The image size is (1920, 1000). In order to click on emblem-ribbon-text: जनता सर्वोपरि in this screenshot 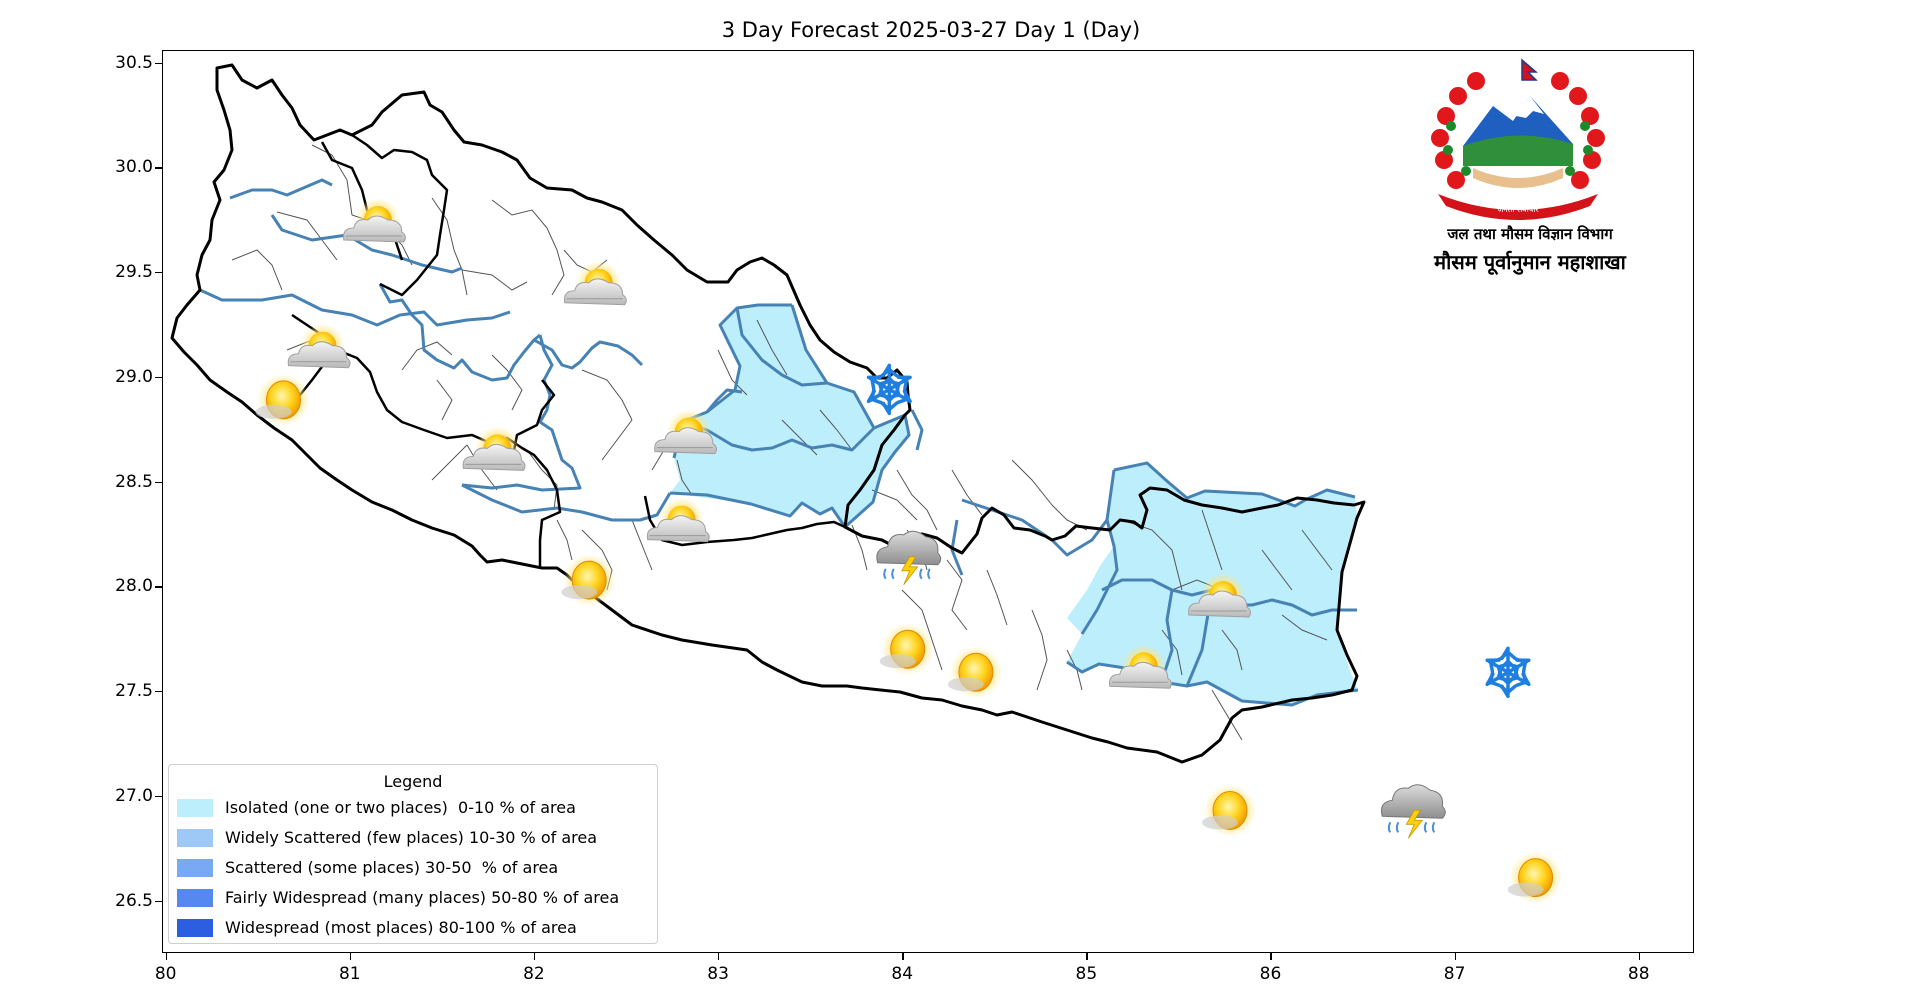, I will do `click(1518, 209)`.